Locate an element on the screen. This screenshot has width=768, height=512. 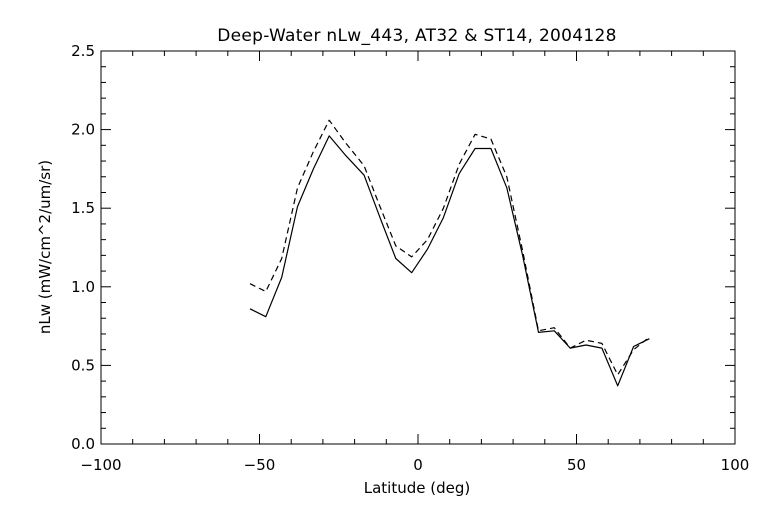
y-tick-label: 2.0 is located at coordinates (83, 130).